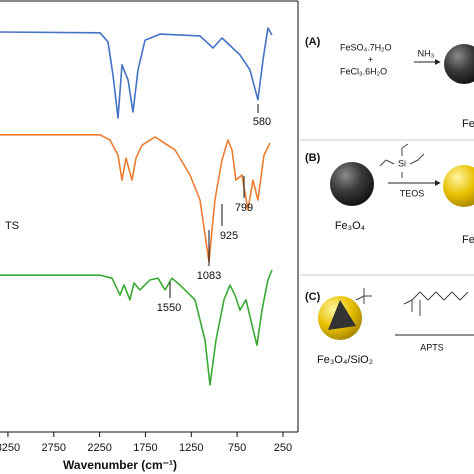 Image resolution: width=474 pixels, height=474 pixels. What do you see at coordinates (244, 208) in the screenshot?
I see `annotation: 799` at bounding box center [244, 208].